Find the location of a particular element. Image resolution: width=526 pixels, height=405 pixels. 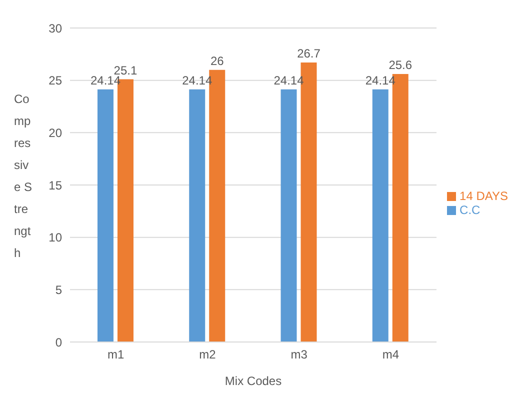

y-tick-label: 25 is located at coordinates (55, 81).